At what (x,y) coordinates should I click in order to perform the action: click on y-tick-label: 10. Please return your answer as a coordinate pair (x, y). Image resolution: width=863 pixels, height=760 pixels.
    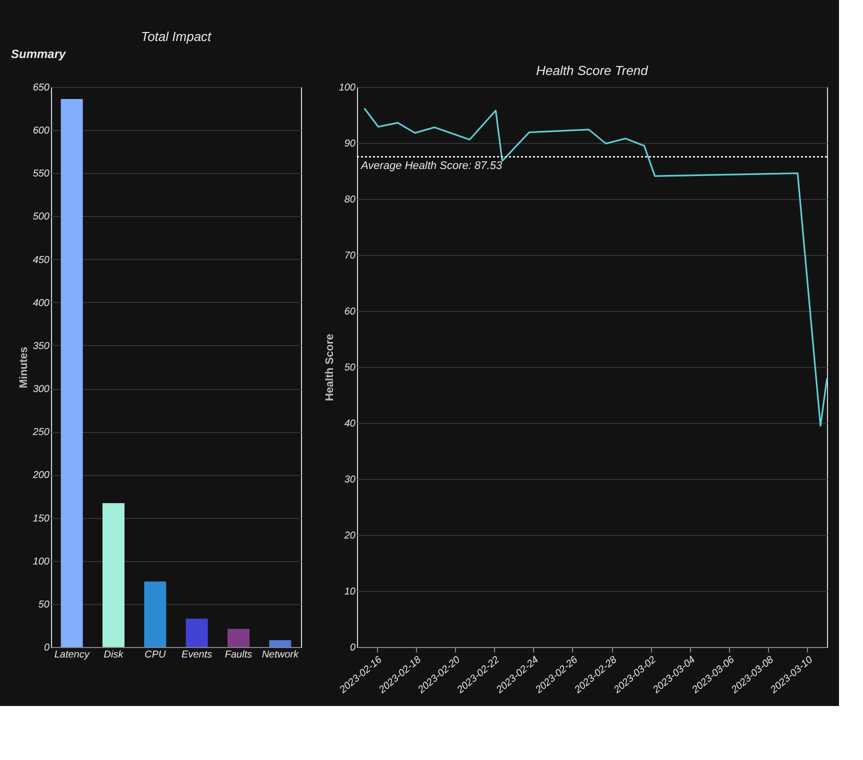
    Looking at the image, I should click on (350, 592).